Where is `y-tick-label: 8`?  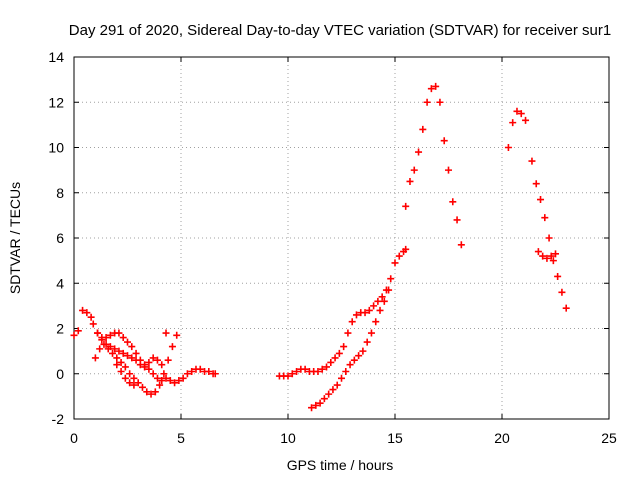
y-tick-label: 8 is located at coordinates (60, 193).